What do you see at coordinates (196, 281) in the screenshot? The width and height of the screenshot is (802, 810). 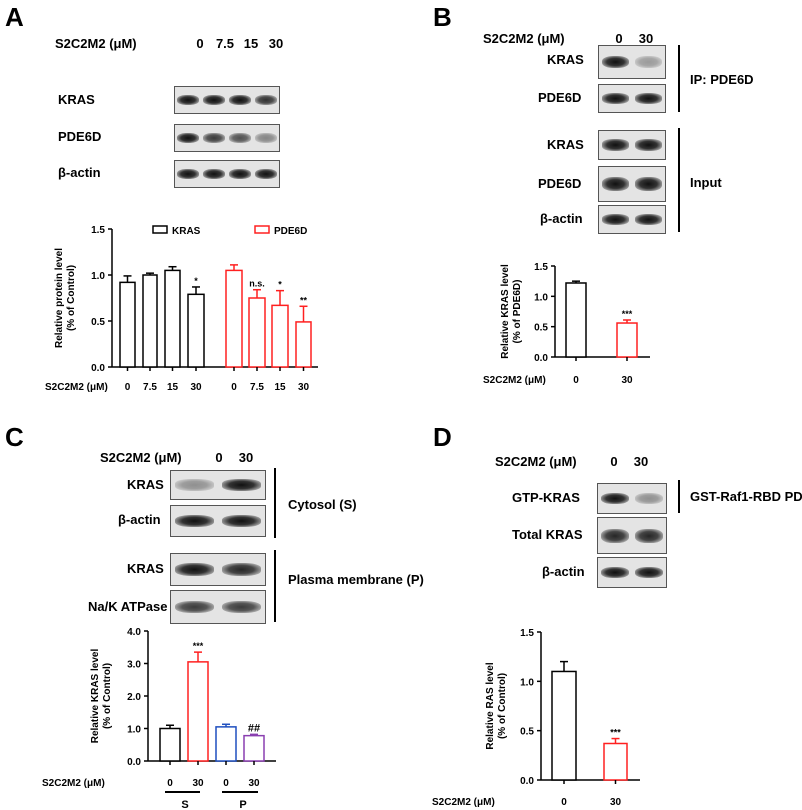 I see `significance-label: *` at bounding box center [196, 281].